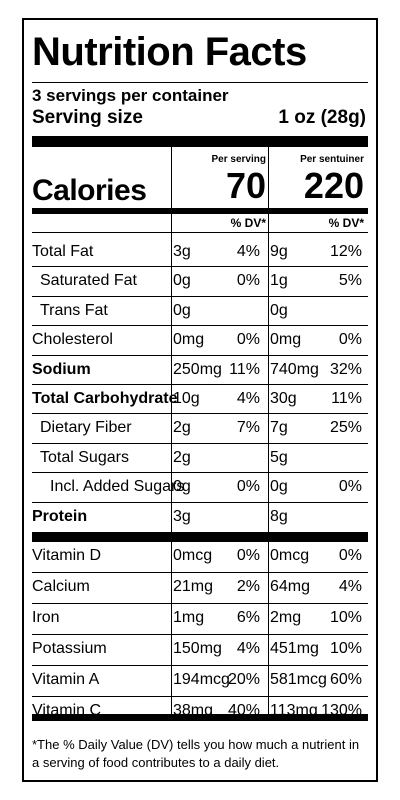 The height and width of the screenshot is (800, 400). What do you see at coordinates (346, 398) in the screenshot?
I see `nutrient-dv-container: 11%` at bounding box center [346, 398].